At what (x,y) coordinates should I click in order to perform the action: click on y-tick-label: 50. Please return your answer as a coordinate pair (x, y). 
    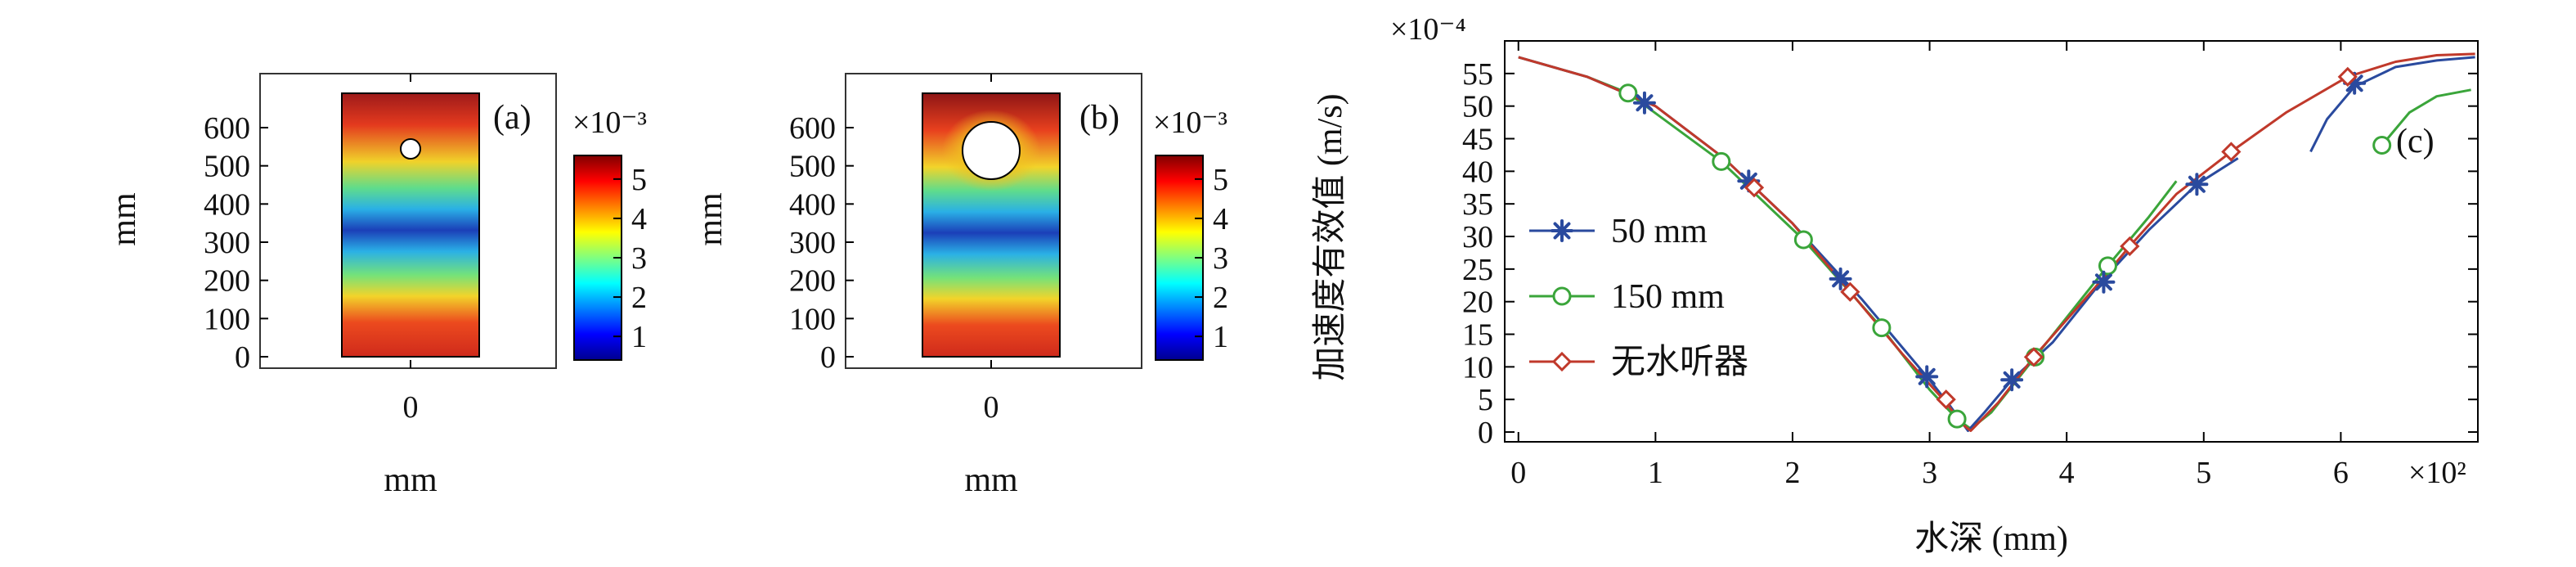
    Looking at the image, I should click on (1477, 107).